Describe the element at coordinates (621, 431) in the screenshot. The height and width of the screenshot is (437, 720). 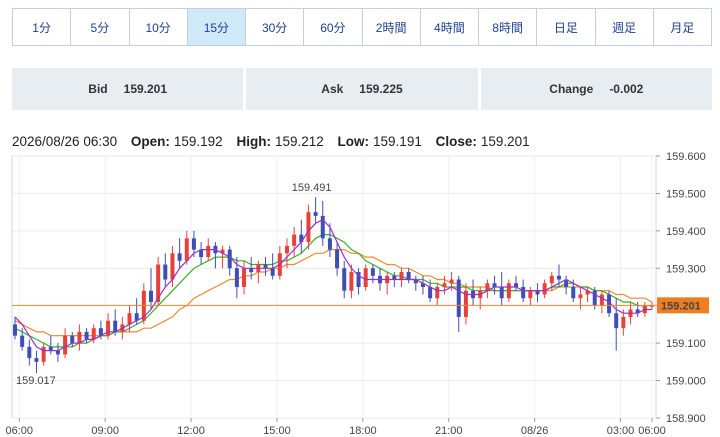
I see `x-tick-label: 03:00` at that location.